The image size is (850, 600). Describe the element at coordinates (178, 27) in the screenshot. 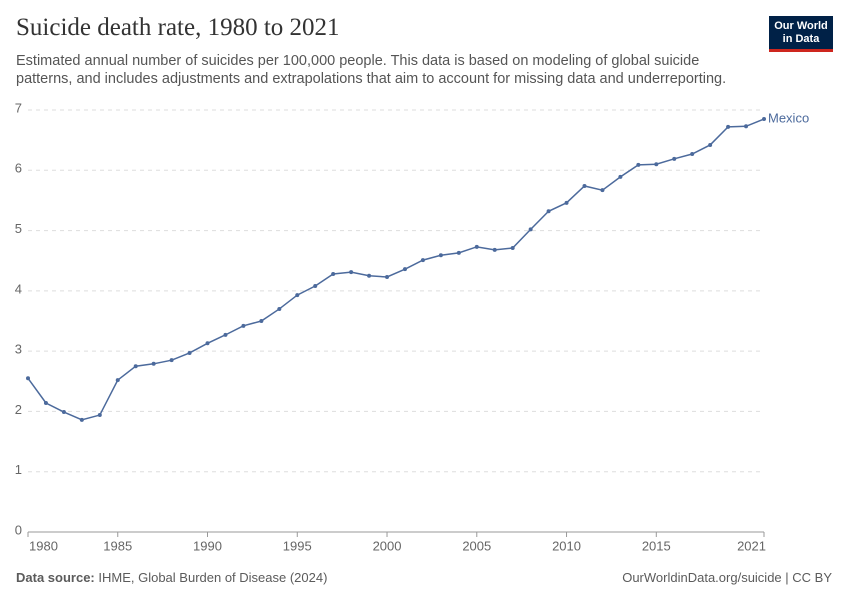

I see `chart-title: Suicide death rate, 1980 to 2021` at that location.